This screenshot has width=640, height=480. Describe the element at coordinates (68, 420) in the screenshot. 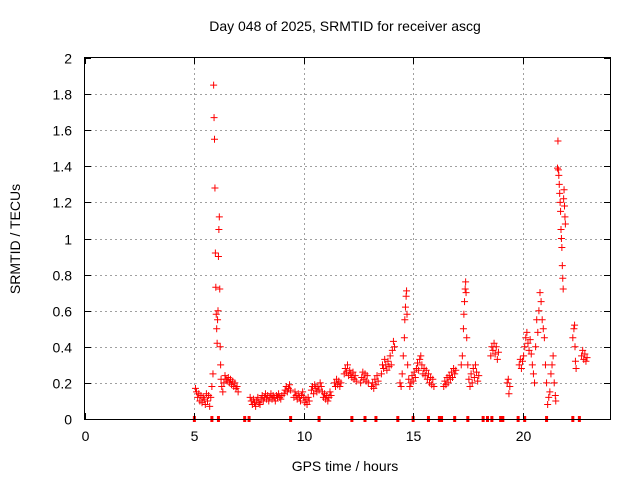

I see `y-tick-label: 0` at that location.